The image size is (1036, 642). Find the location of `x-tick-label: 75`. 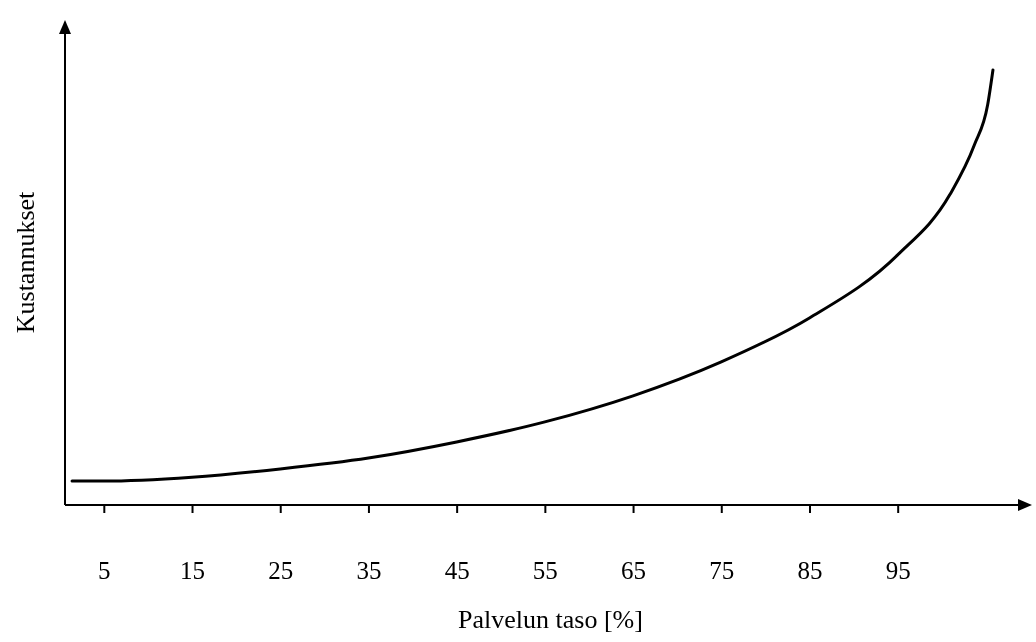

x-tick-label: 75 is located at coordinates (722, 570).